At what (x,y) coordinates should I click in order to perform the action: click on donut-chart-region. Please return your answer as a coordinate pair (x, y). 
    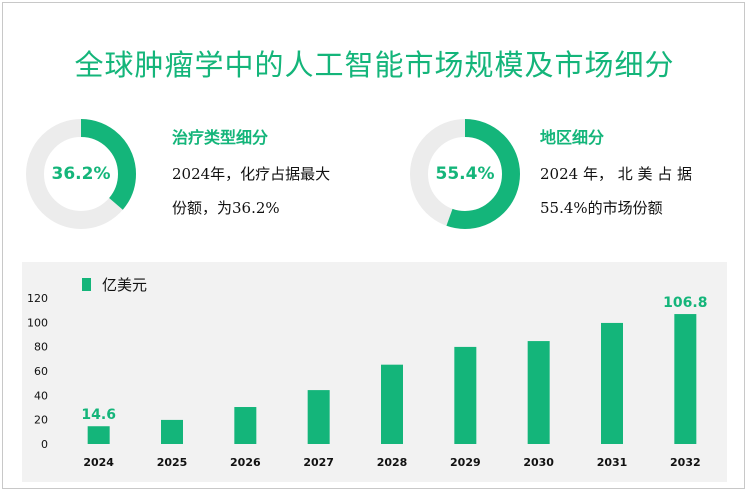
    Looking at the image, I should click on (465, 174).